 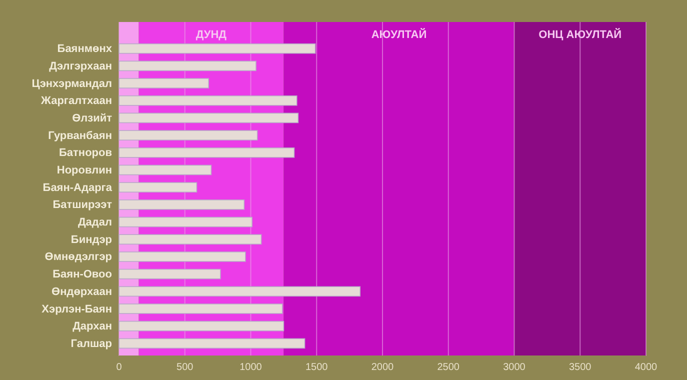 What do you see at coordinates (80, 66) in the screenshot?
I see `y-tick-label: Дэлгэрхаан` at bounding box center [80, 66].